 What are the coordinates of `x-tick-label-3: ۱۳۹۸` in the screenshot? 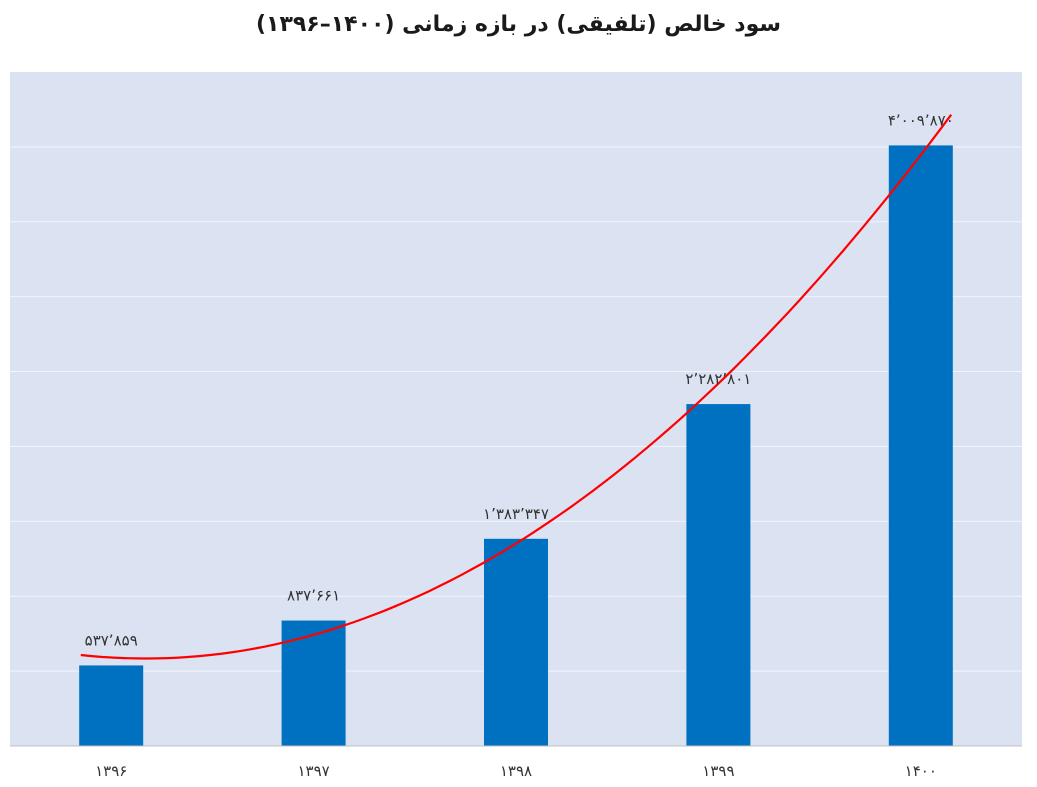 It's located at (516, 771).